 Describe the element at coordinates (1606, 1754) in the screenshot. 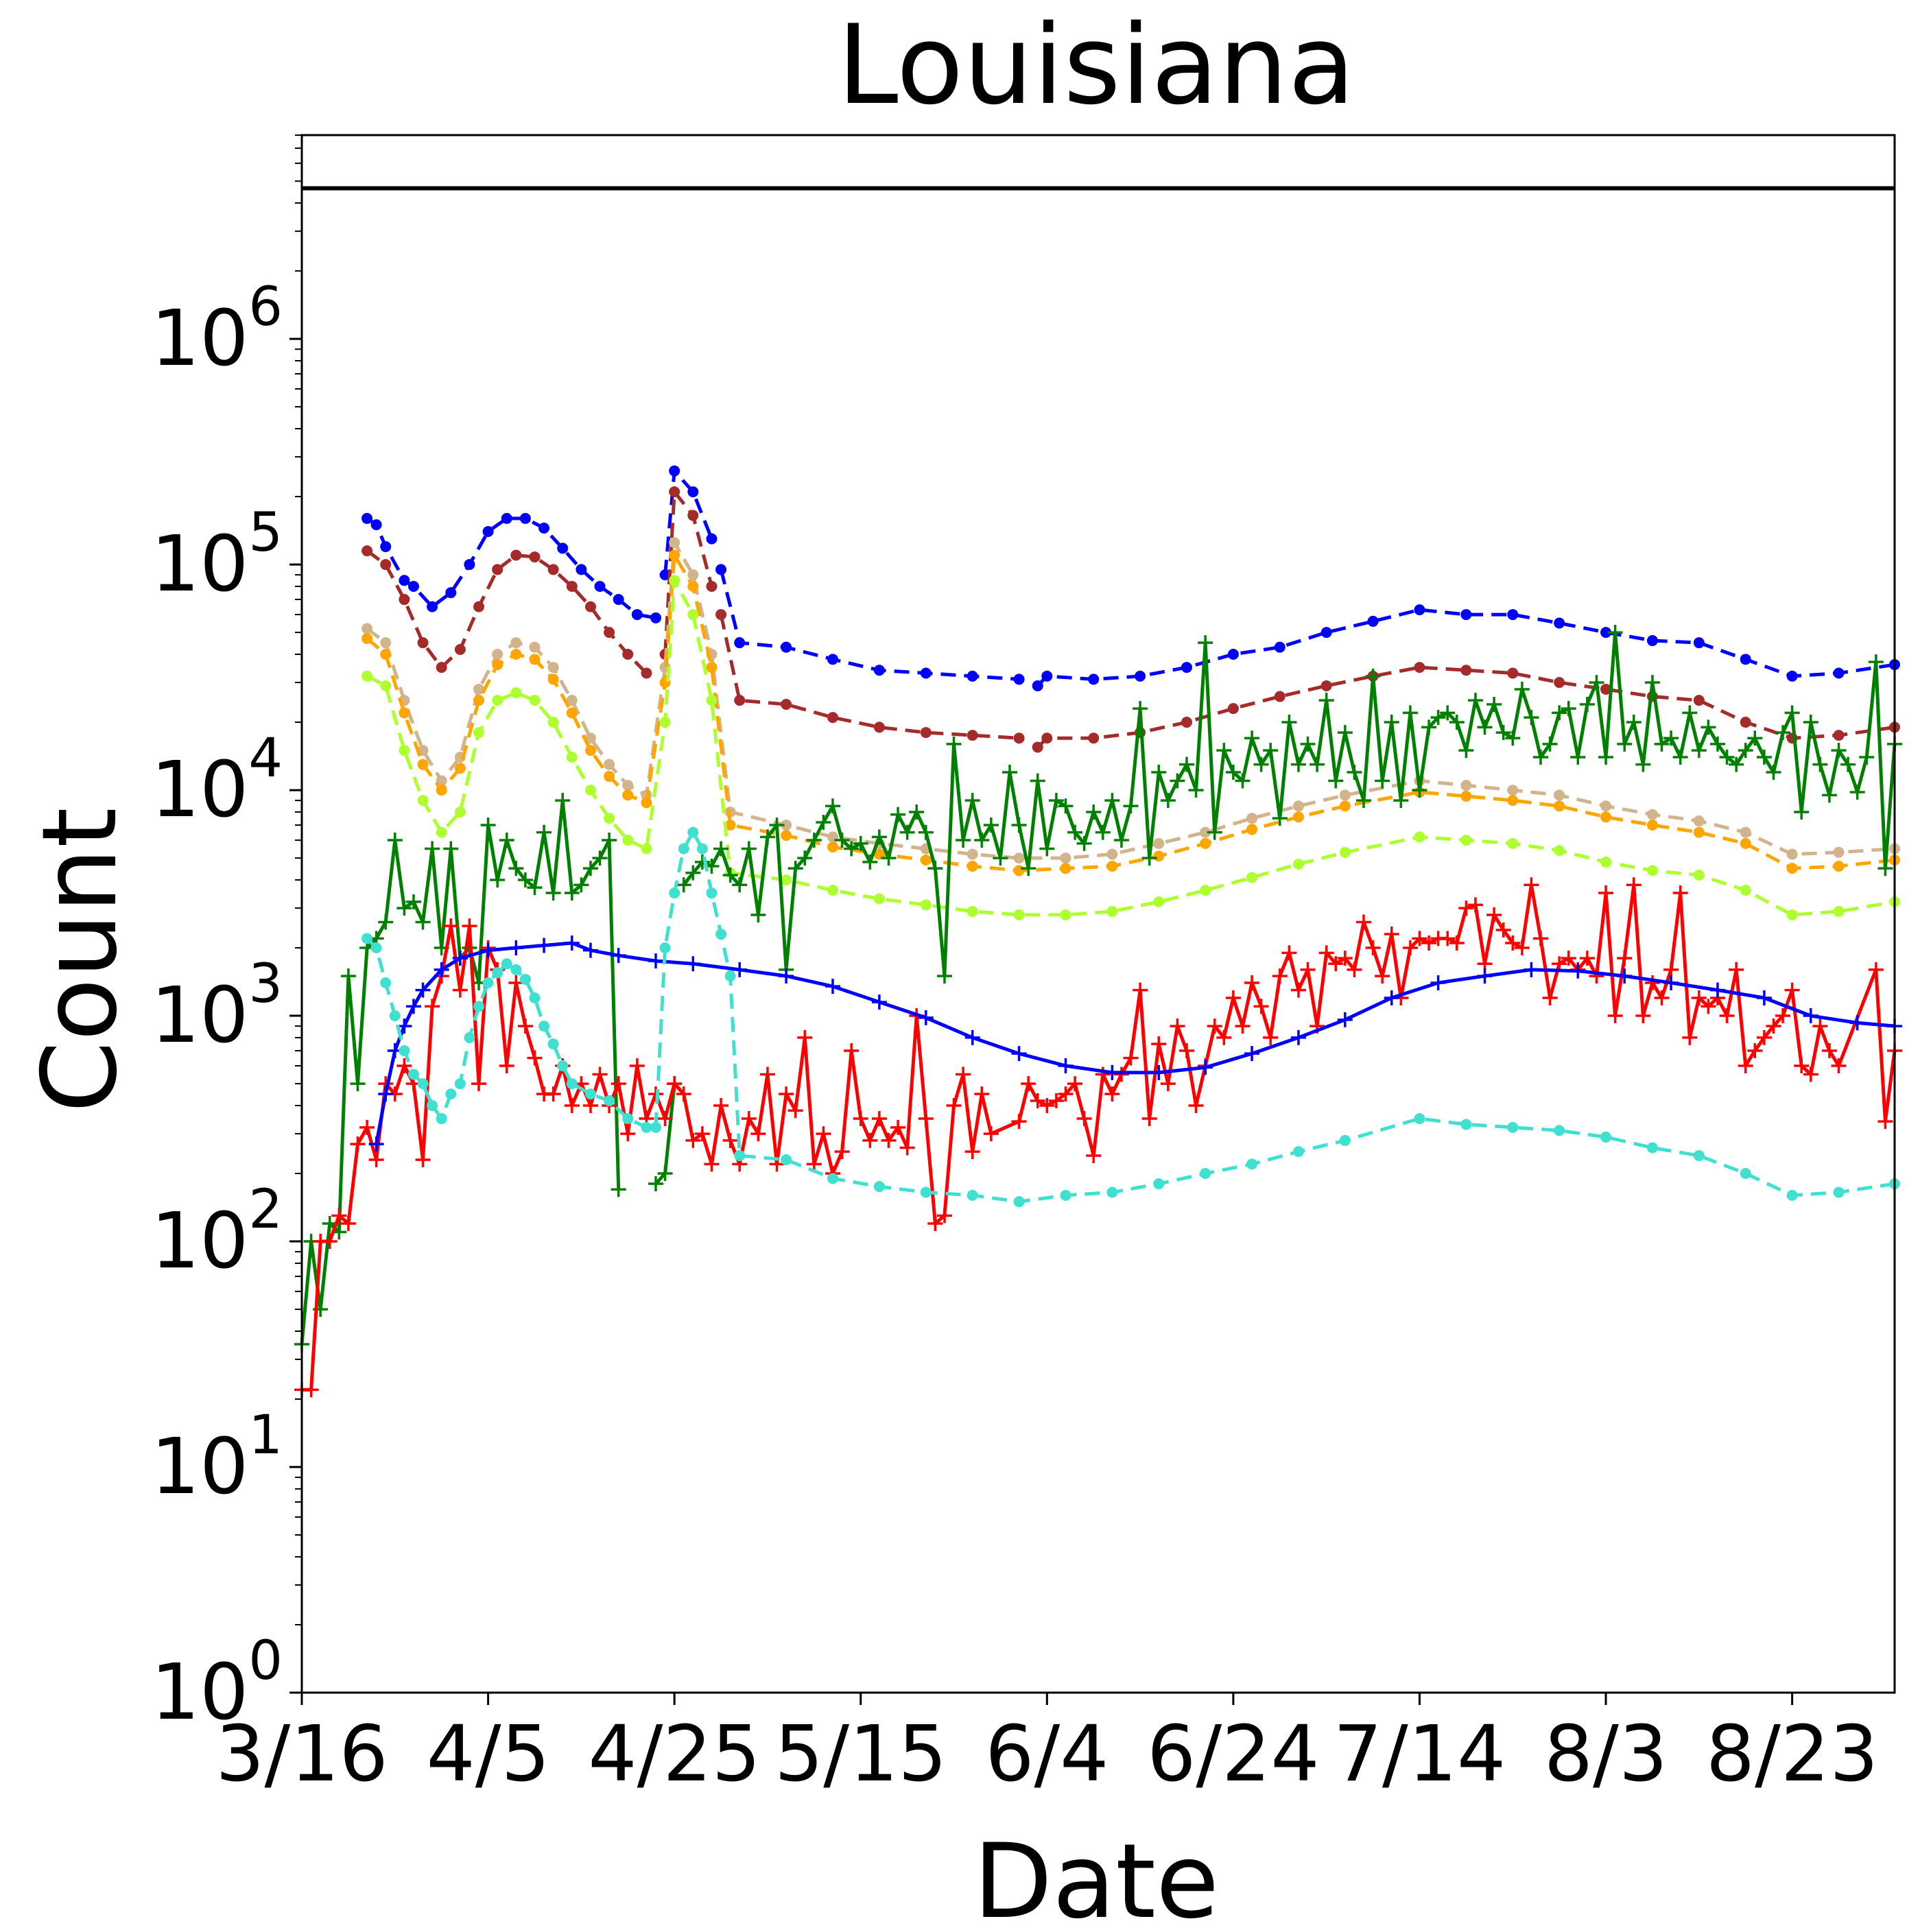

I see `x-tick-label: 8/3` at that location.